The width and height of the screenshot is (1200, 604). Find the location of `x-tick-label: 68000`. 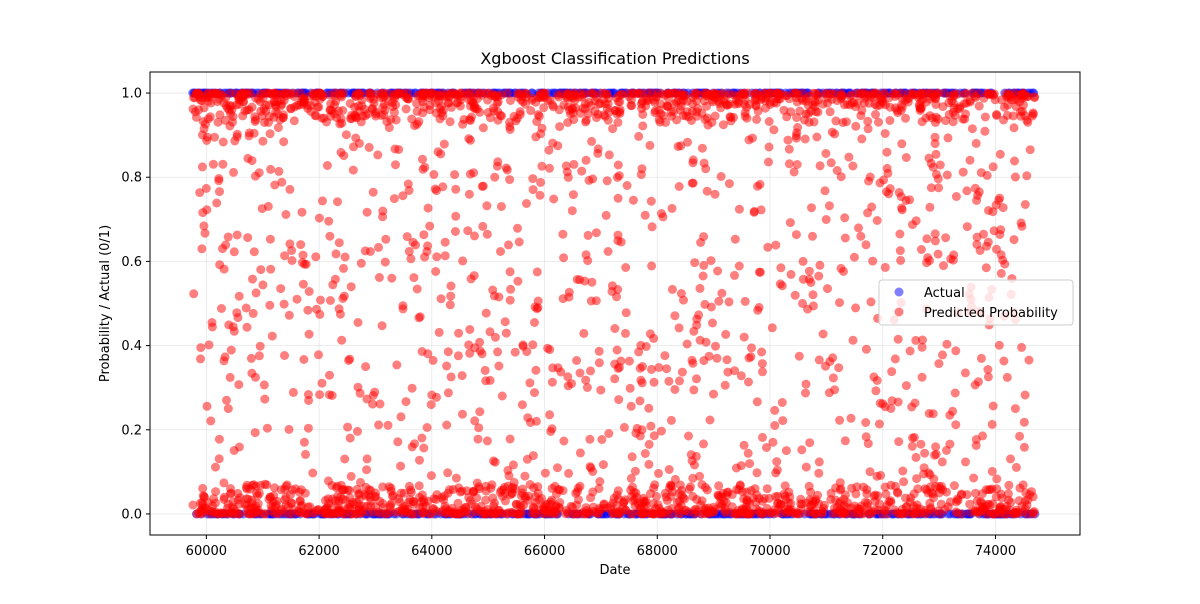

x-tick-label: 68000 is located at coordinates (657, 551).